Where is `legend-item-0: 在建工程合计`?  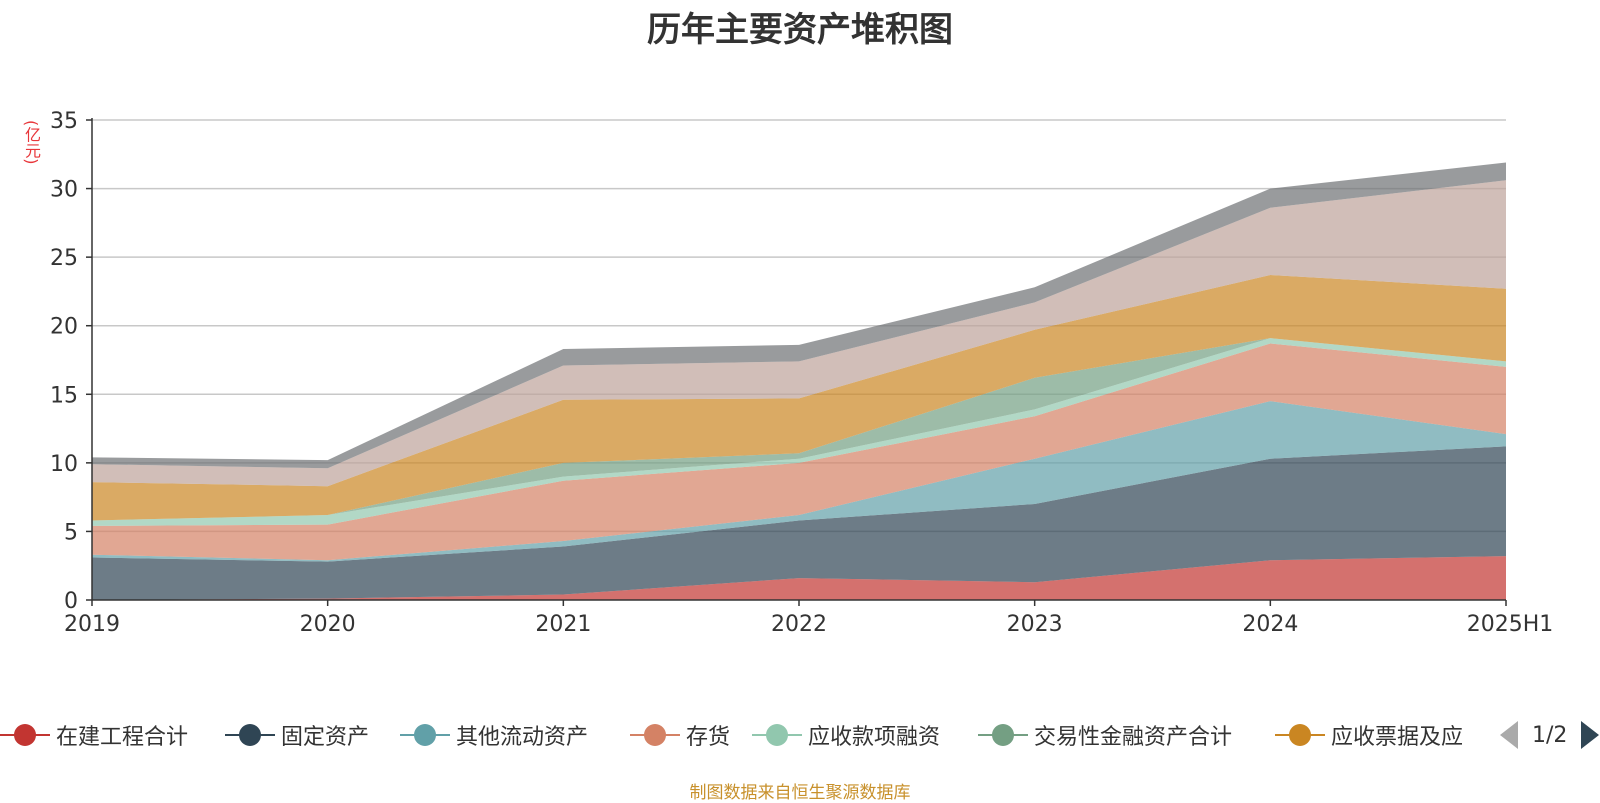 legend-item-0: 在建工程合计 is located at coordinates (94, 735).